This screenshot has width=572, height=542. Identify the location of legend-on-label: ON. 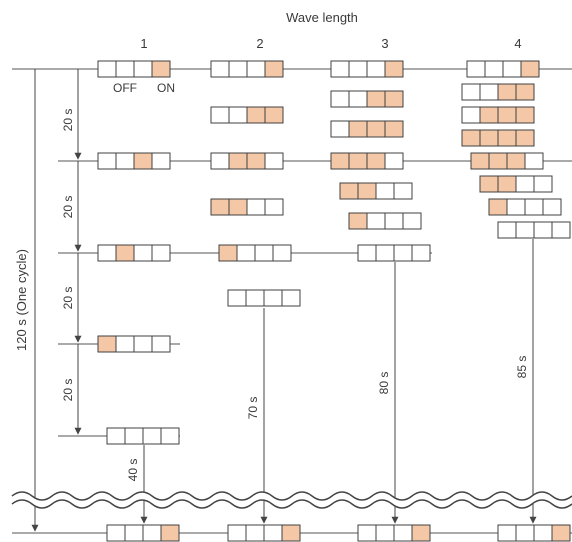
(166, 88).